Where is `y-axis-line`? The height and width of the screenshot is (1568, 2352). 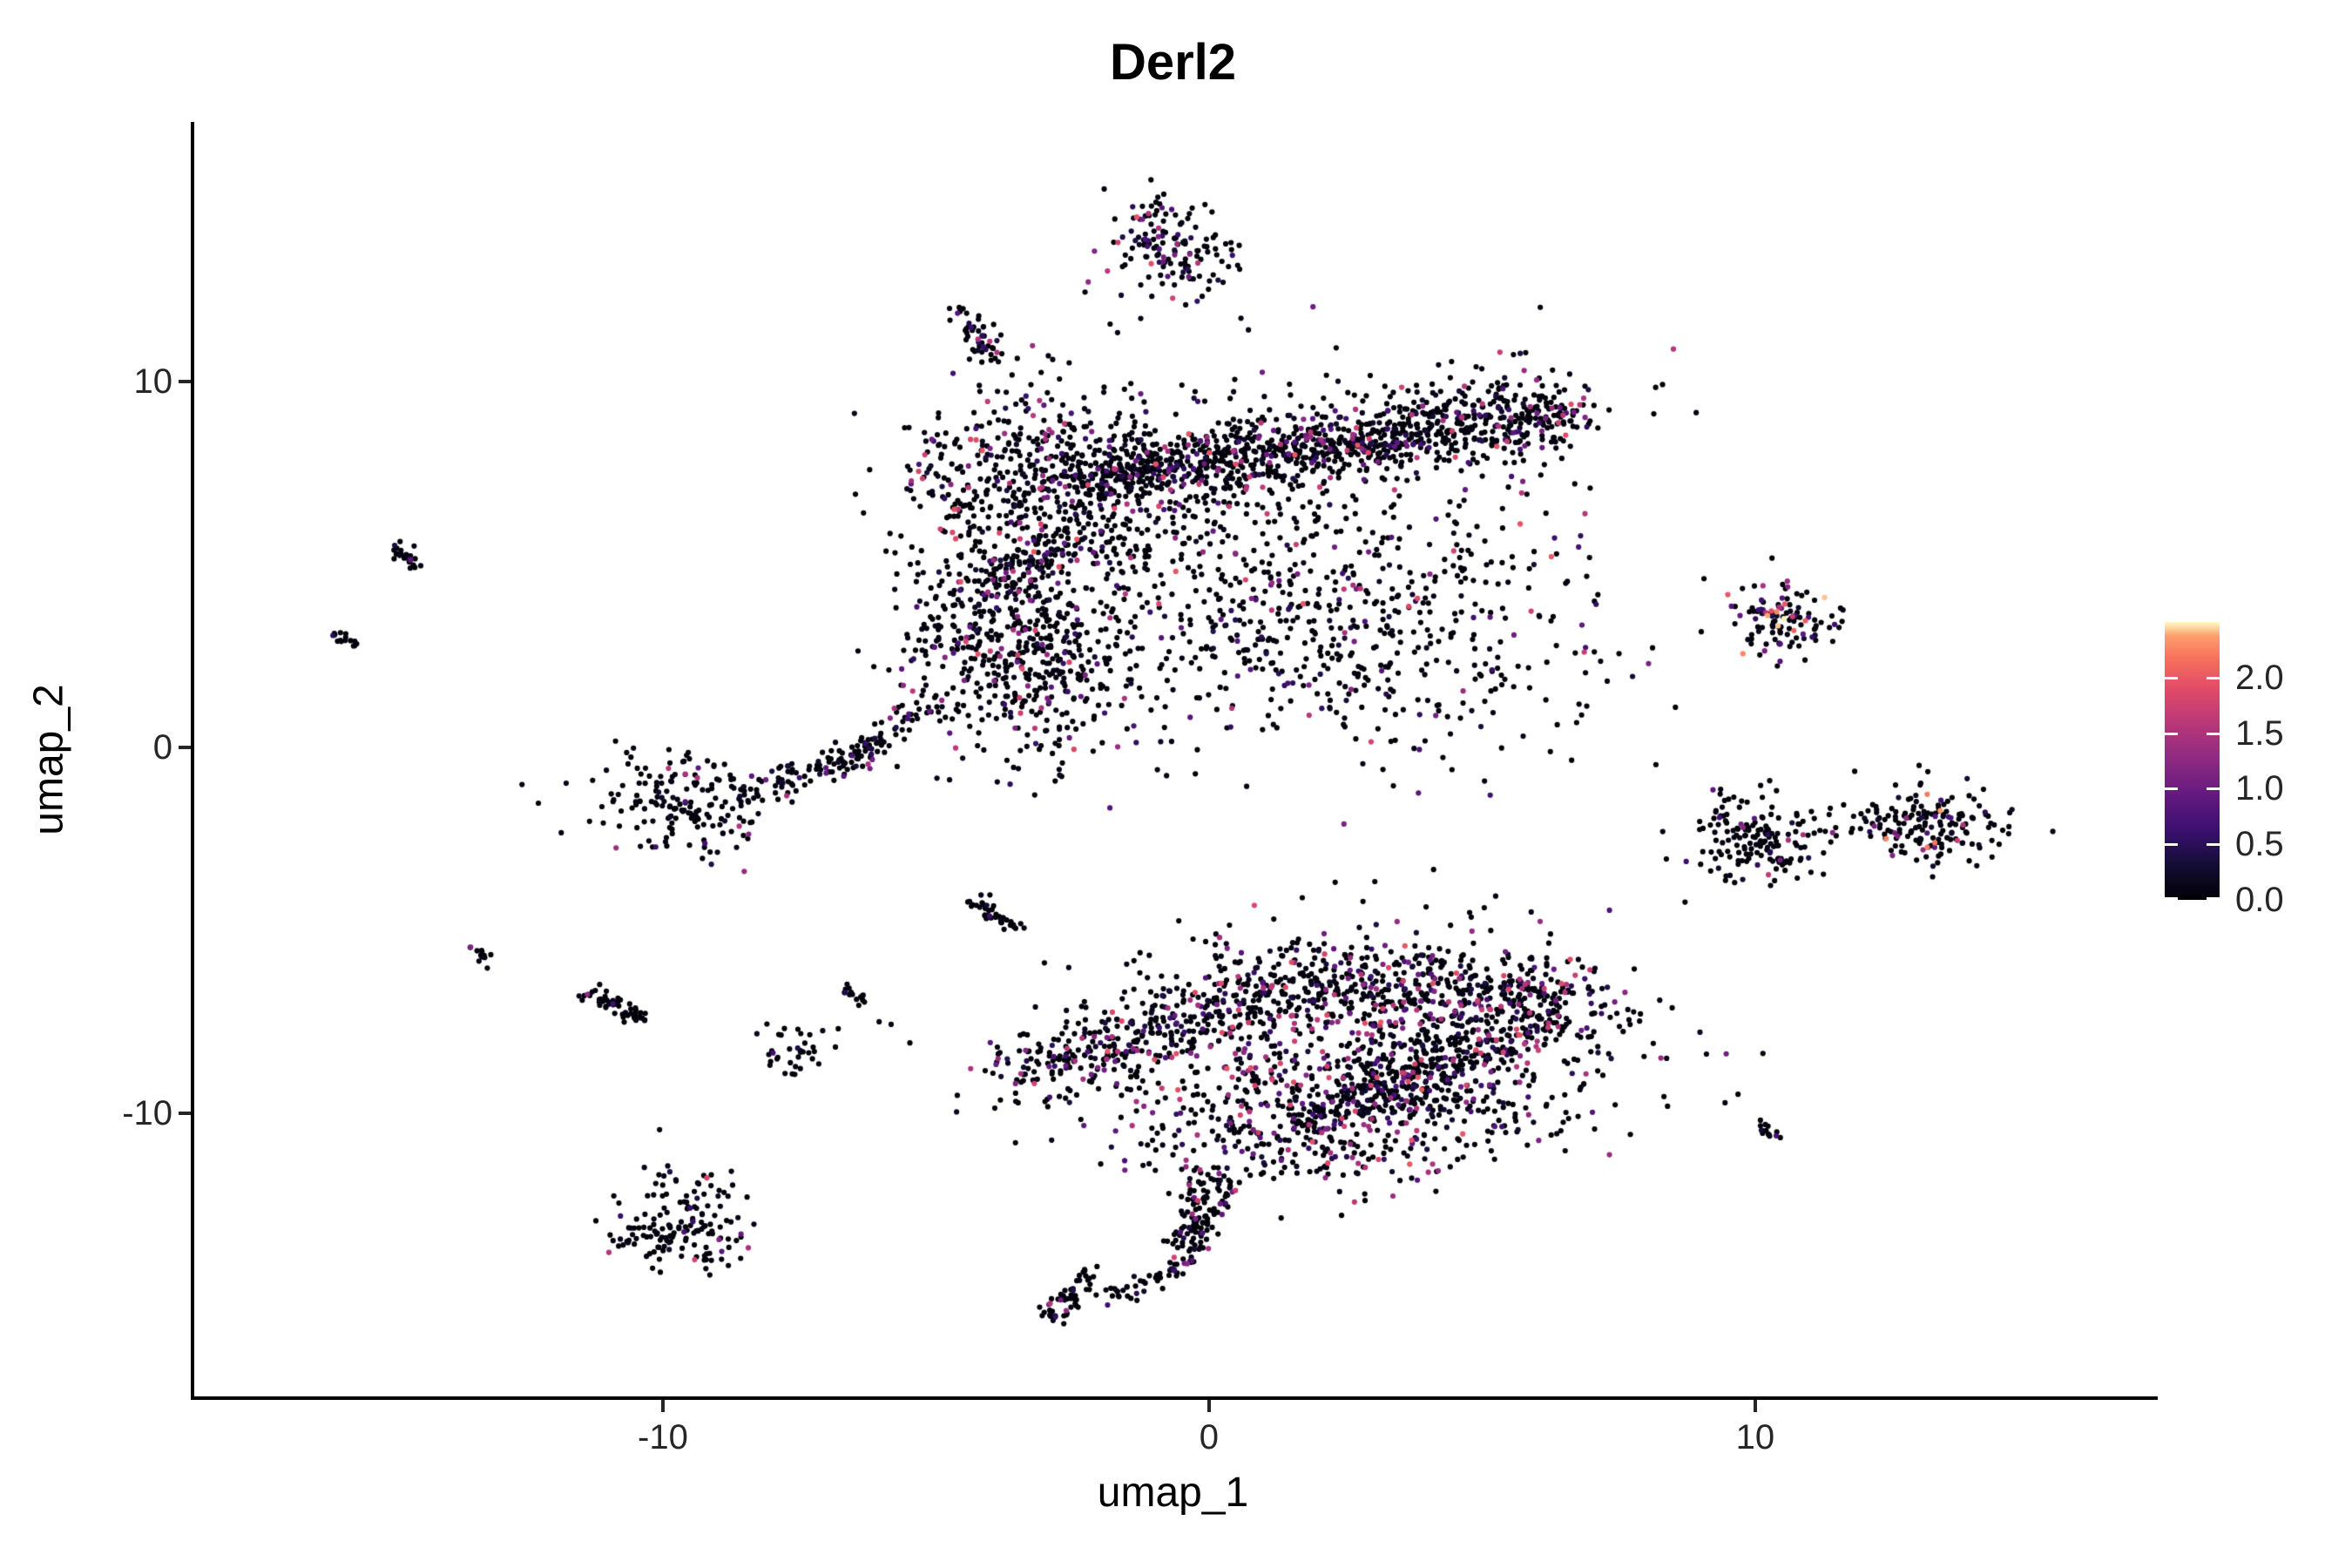
y-axis-line is located at coordinates (193, 761).